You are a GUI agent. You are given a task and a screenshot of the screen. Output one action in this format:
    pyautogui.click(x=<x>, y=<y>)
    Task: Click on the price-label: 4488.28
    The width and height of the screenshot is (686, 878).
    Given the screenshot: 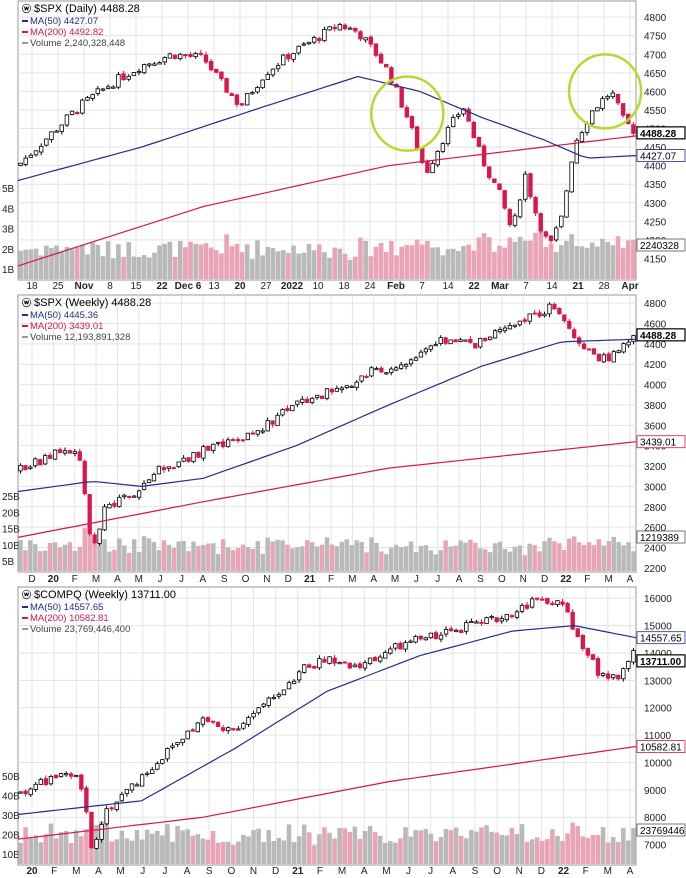 What is the action you would take?
    pyautogui.click(x=658, y=336)
    